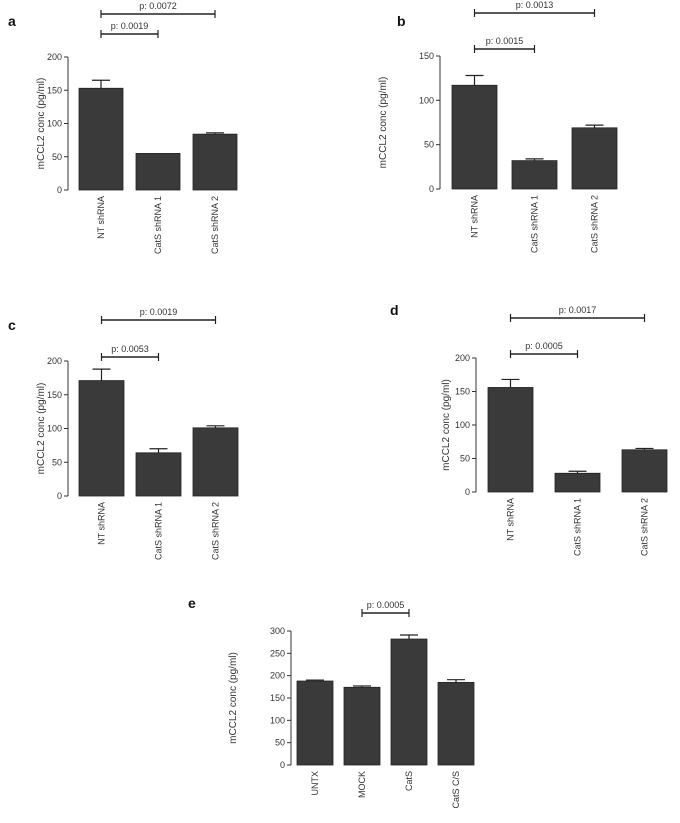 Image resolution: width=680 pixels, height=823 pixels. I want to click on p-value-label: p: 0.0015, so click(505, 41).